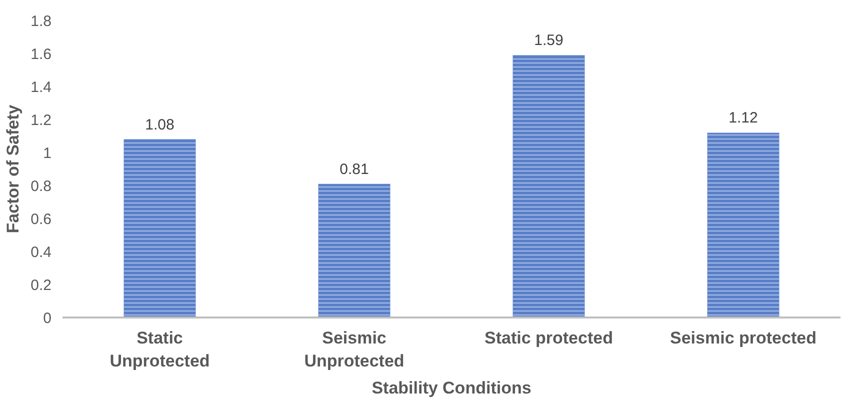 This screenshot has width=856, height=403. I want to click on x-tick-label: Static Unprotected, so click(160, 349).